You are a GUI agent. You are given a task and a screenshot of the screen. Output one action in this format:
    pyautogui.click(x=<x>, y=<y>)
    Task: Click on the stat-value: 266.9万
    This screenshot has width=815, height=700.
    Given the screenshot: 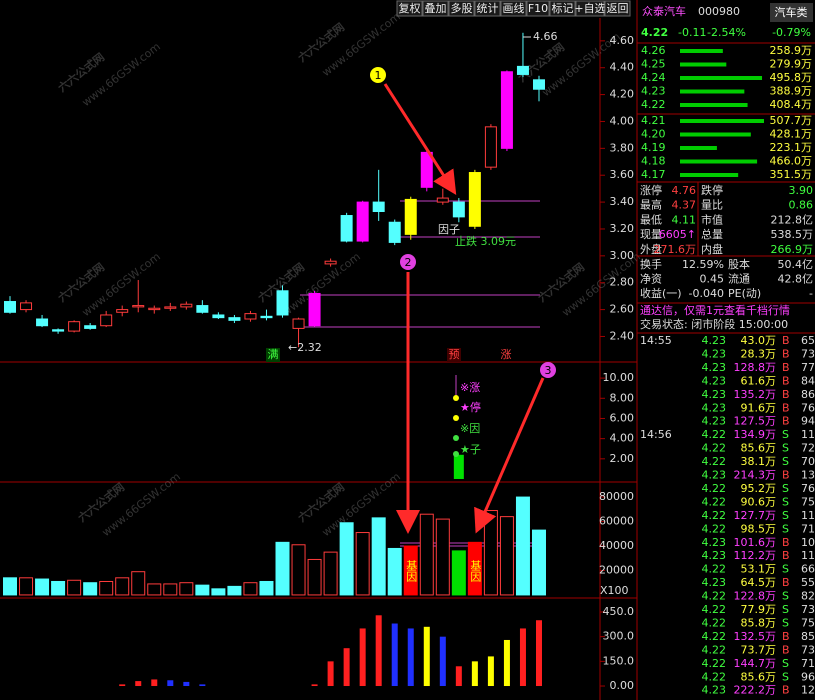 What is the action you would take?
    pyautogui.click(x=792, y=249)
    